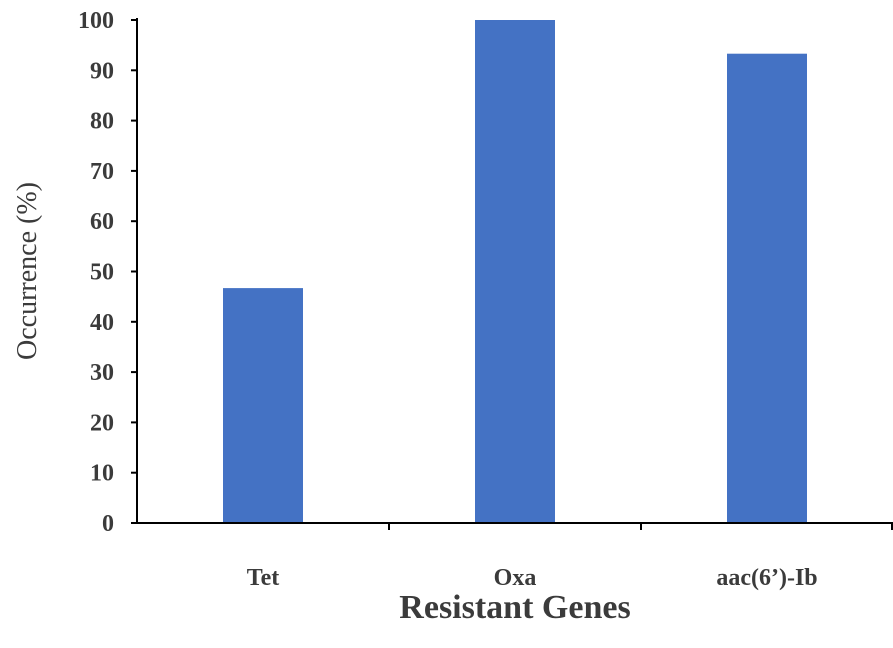 This screenshot has width=893, height=648. I want to click on x-tick-label-2: aac(6’)-Ib, so click(766, 578).